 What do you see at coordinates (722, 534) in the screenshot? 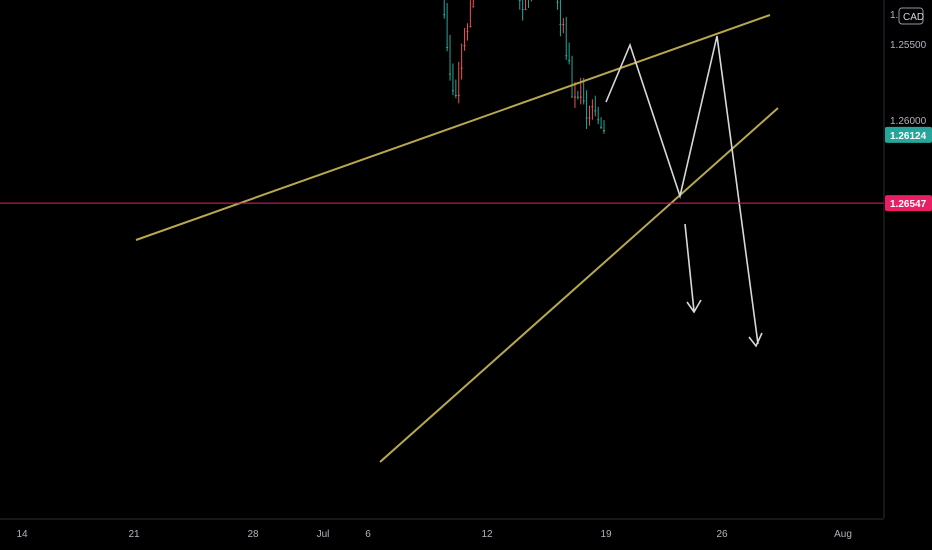
I see `x-tick-label: 26` at bounding box center [722, 534].